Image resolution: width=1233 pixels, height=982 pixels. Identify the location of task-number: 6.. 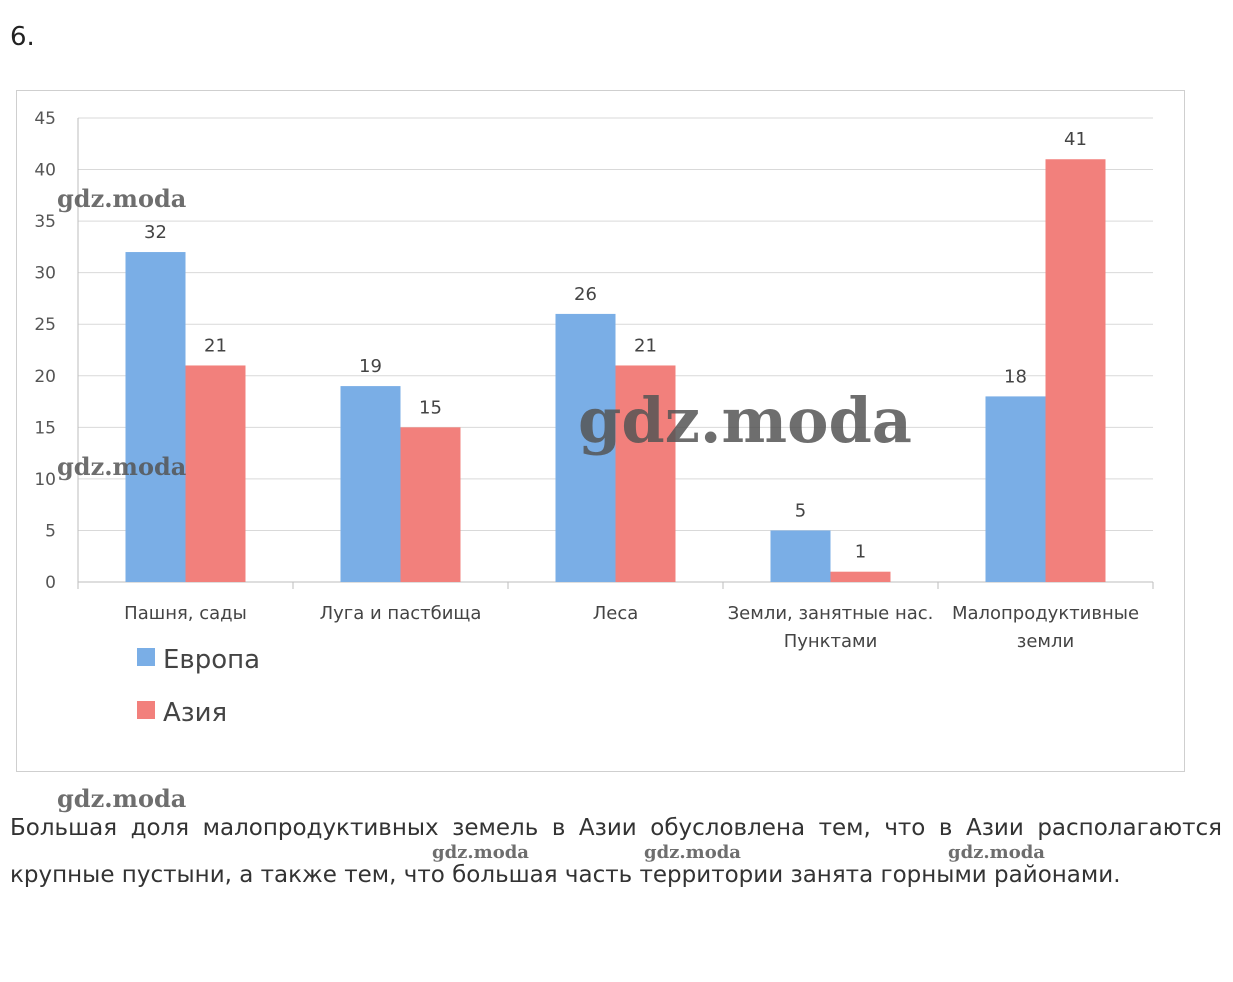
(22, 37).